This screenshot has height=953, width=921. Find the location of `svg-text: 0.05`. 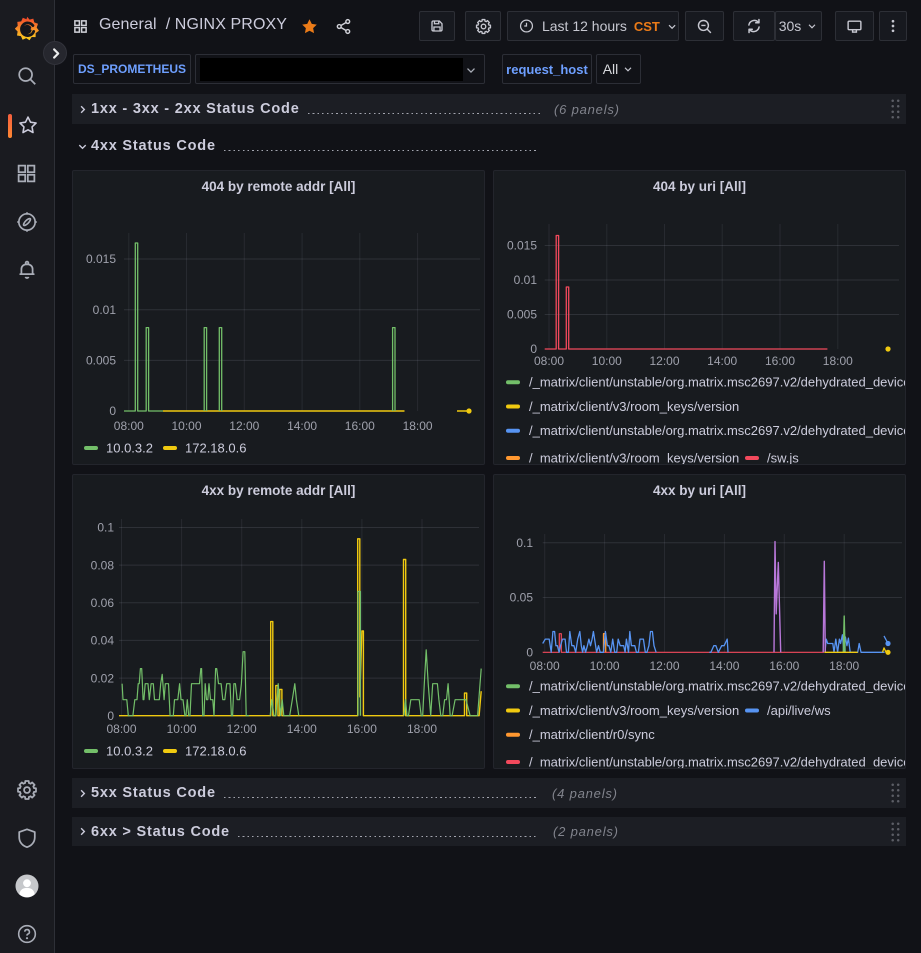

svg-text: 0.05 is located at coordinates (522, 598).